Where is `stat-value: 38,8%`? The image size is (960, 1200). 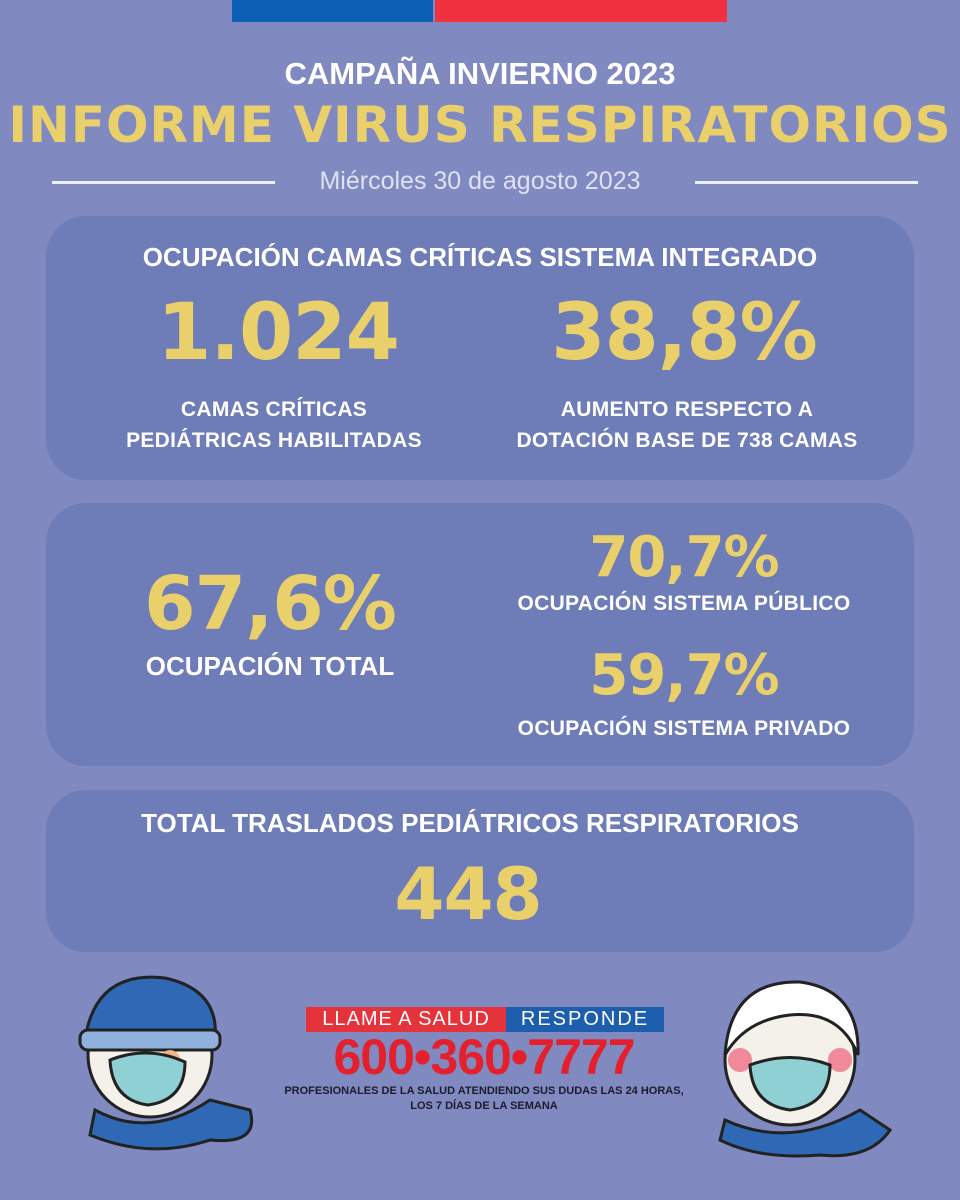 stat-value: 38,8% is located at coordinates (684, 333).